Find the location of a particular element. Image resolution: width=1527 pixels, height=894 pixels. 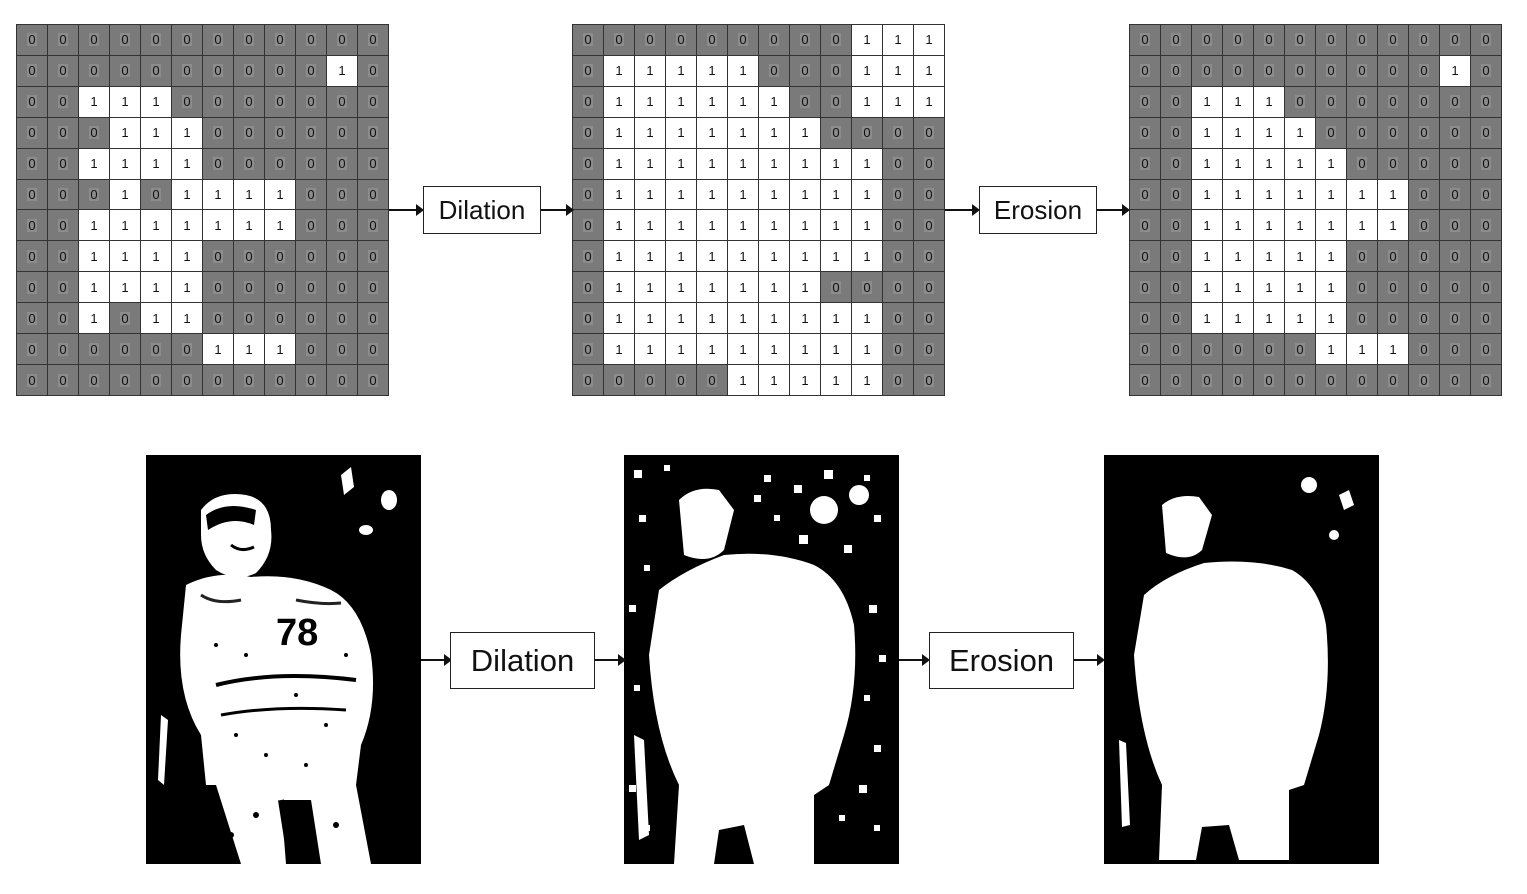

arrow-icon is located at coordinates (436, 660).